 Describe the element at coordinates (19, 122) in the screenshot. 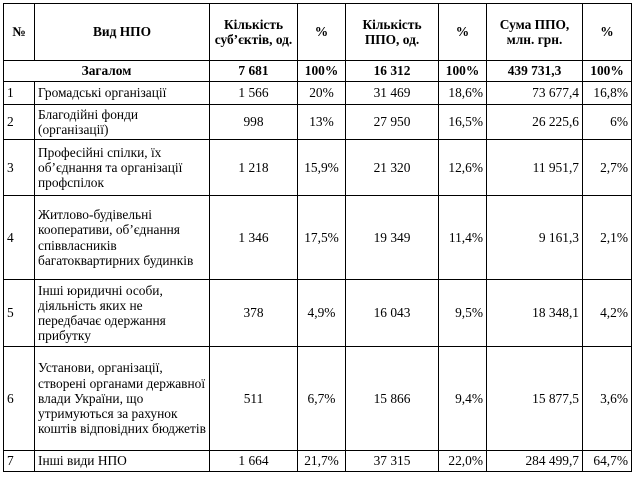

I see `row-num: 2` at that location.